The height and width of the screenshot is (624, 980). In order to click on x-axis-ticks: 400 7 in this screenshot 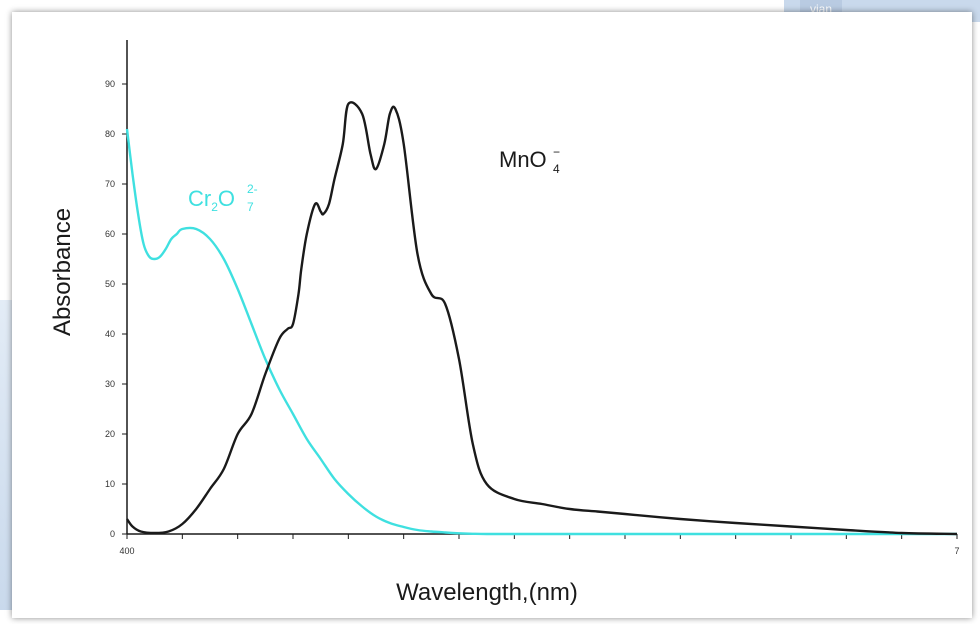, I will do `click(539, 545)`.